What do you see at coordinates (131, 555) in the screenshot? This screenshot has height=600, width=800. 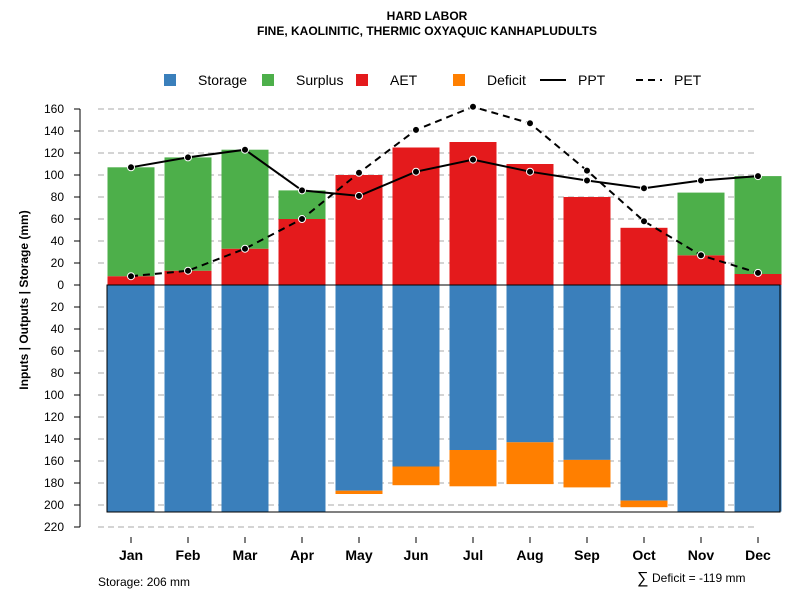 I see `x-tick-label: Jan` at bounding box center [131, 555].